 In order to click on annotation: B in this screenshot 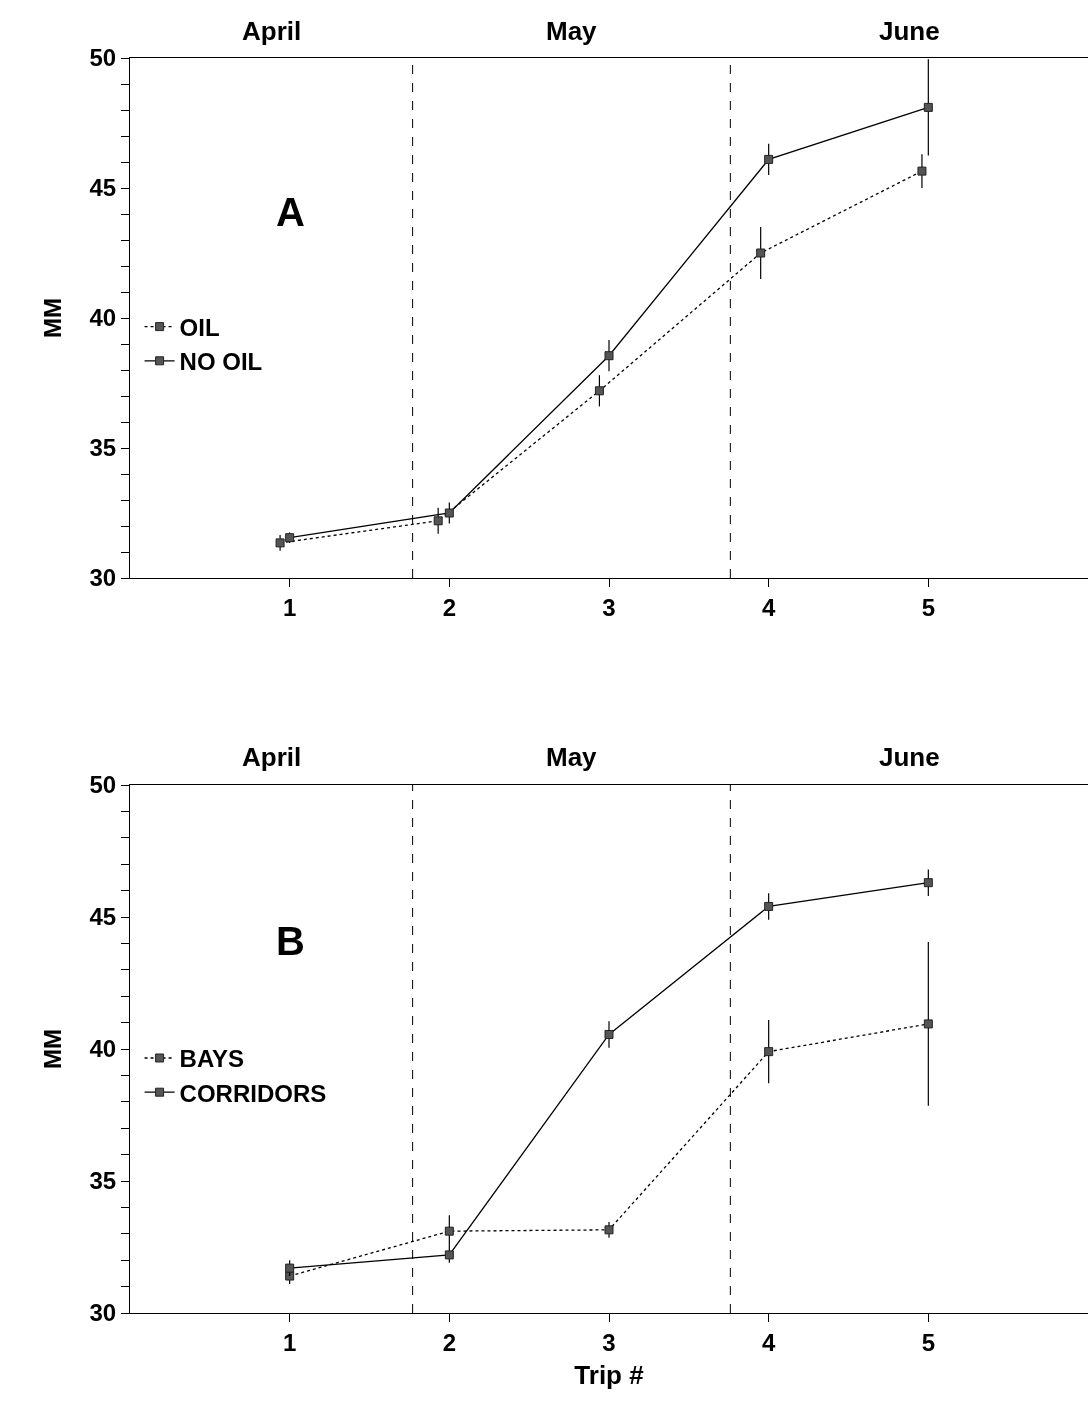, I will do `click(290, 941)`.